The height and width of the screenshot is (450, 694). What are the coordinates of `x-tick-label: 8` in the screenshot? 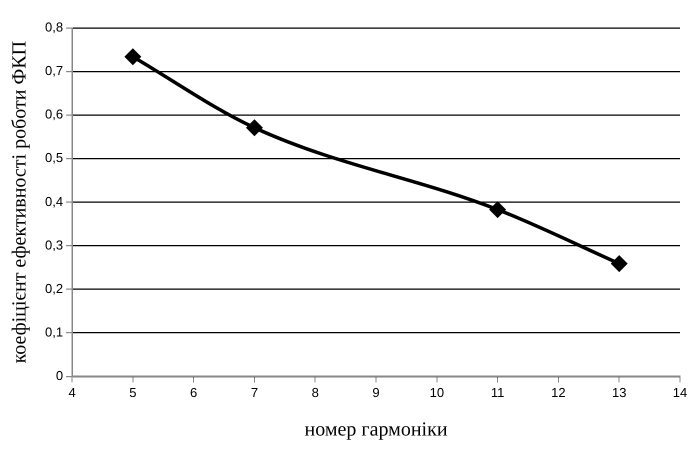 It's located at (315, 392).